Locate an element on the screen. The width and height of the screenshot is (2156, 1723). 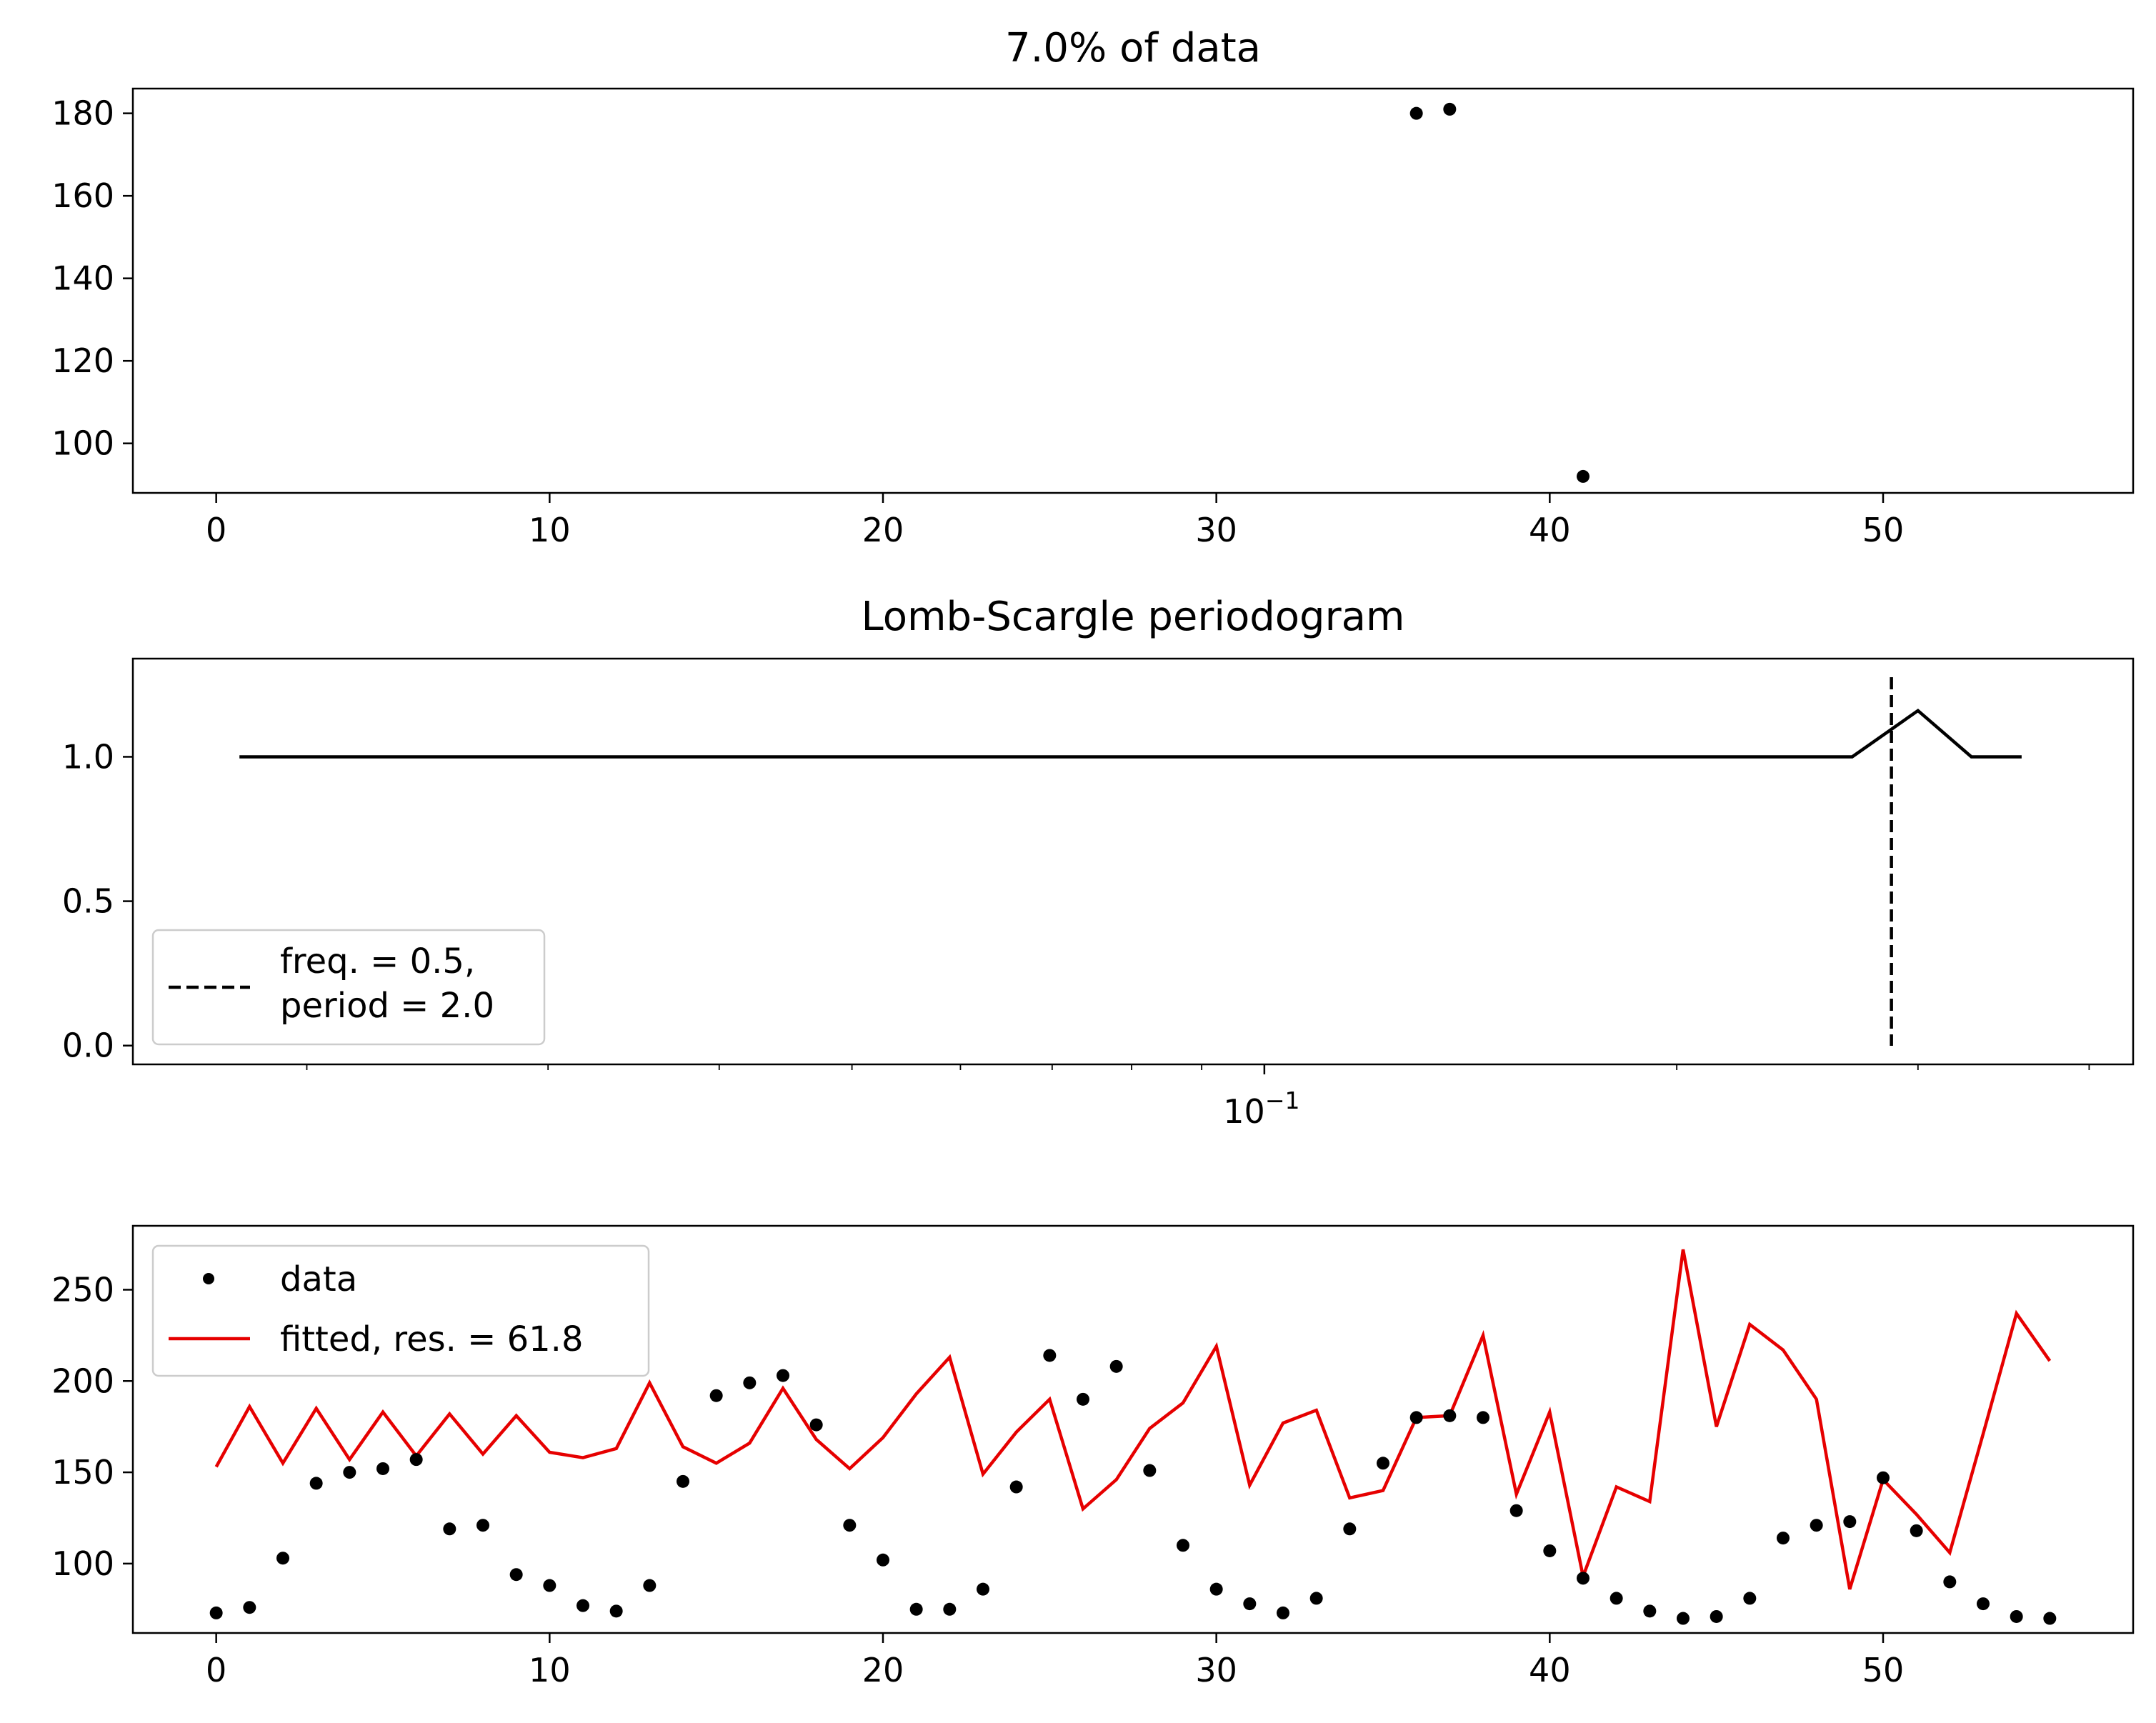
panel3-xtick-label: 20 is located at coordinates (883, 1670).